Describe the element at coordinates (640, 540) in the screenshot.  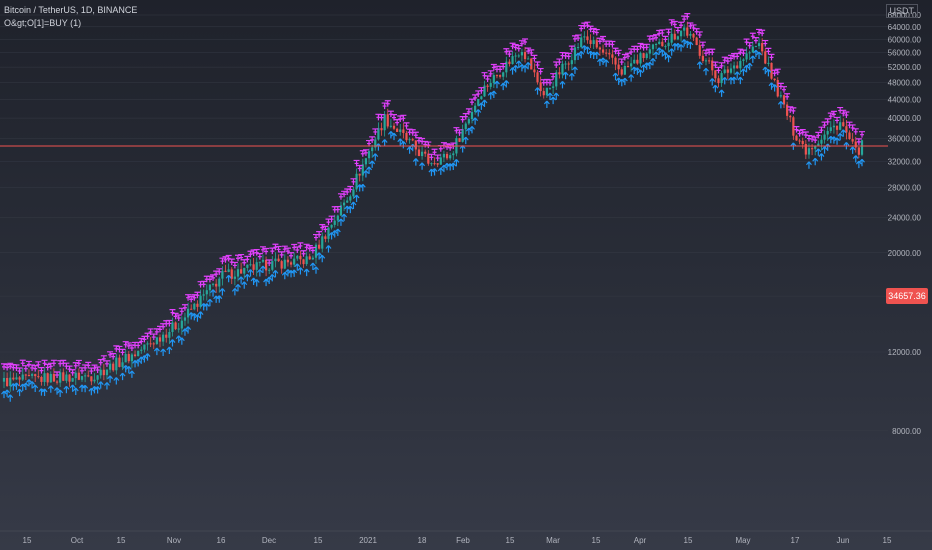
I see `time-tick-label: Apr` at that location.